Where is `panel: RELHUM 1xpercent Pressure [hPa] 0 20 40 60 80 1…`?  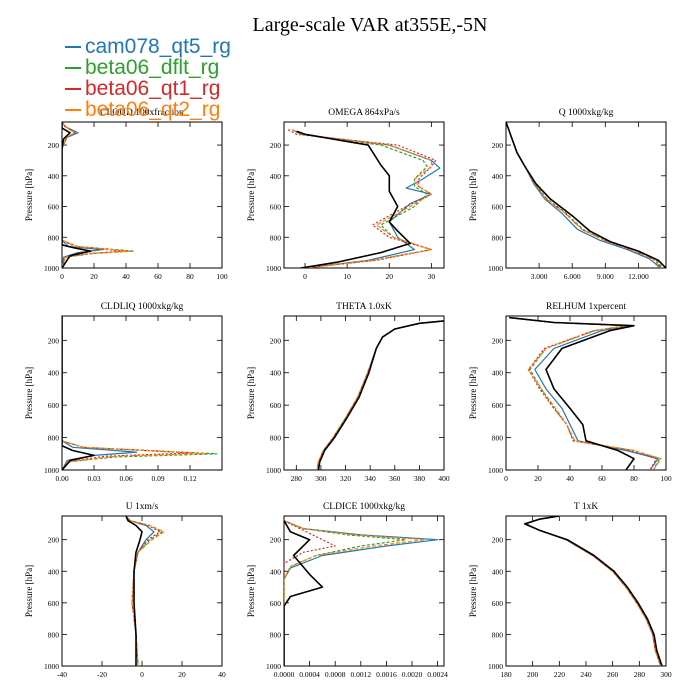 panel: RELHUM 1xpercent Pressure [hPa] 0 20 40 60 80 1… is located at coordinates (570, 392).